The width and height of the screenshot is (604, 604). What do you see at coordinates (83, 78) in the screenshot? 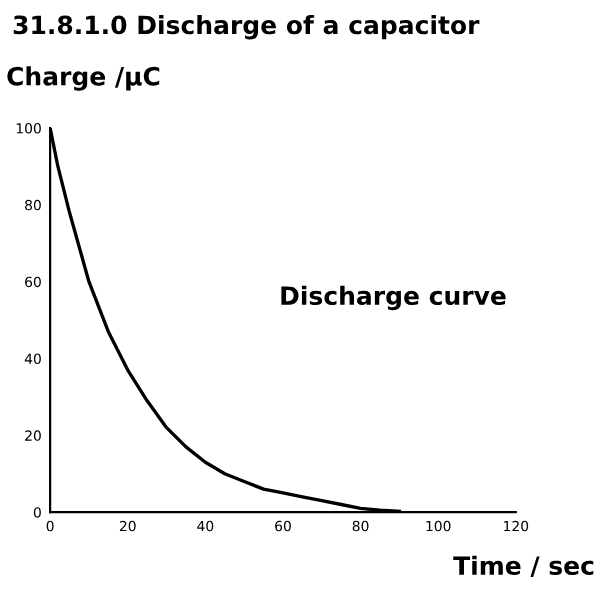
I see `y-axis-title: Charge /μC` at bounding box center [83, 78].